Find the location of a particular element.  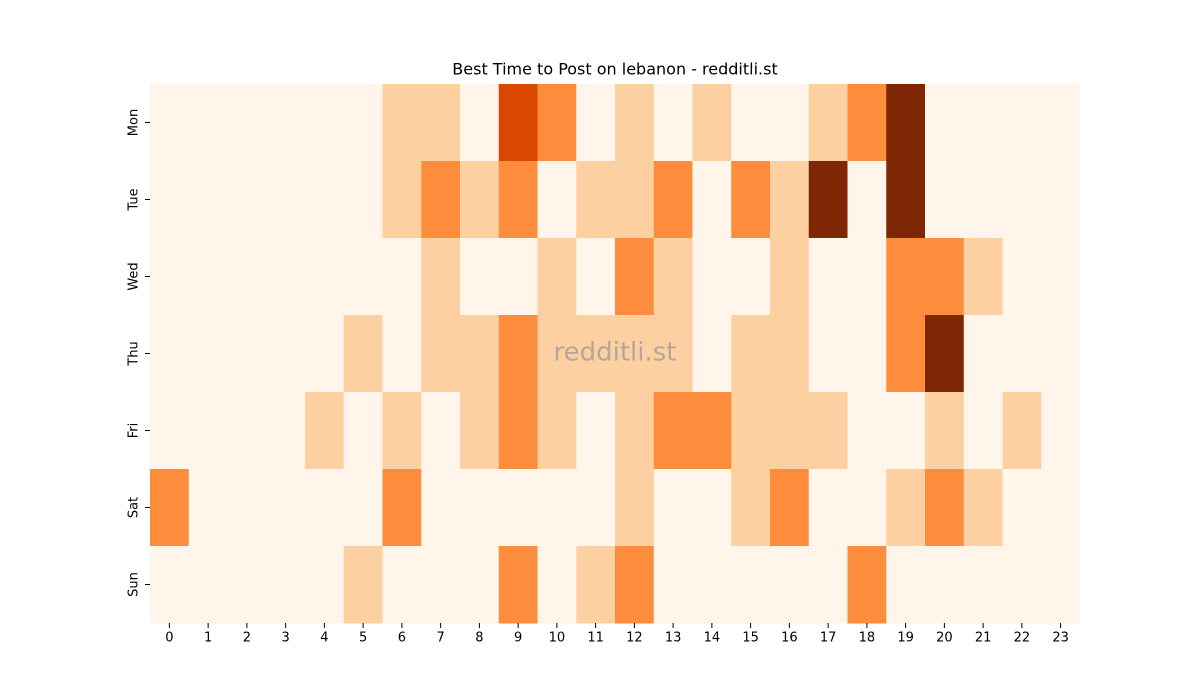

x-tick-label: 5 is located at coordinates (363, 638).